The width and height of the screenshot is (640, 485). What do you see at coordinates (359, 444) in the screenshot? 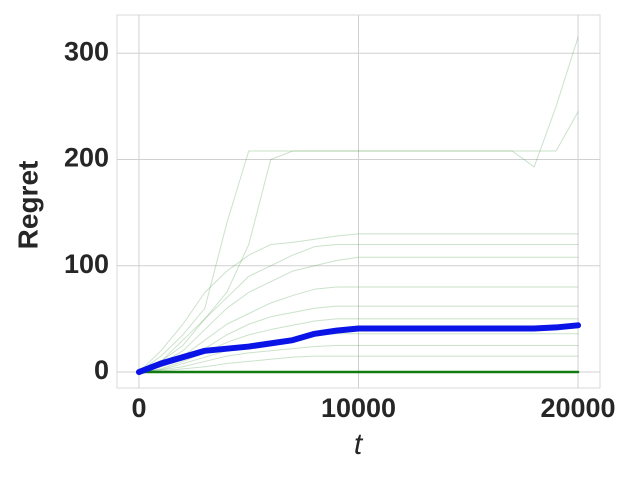
I see `x-axis-label: t` at bounding box center [359, 444].